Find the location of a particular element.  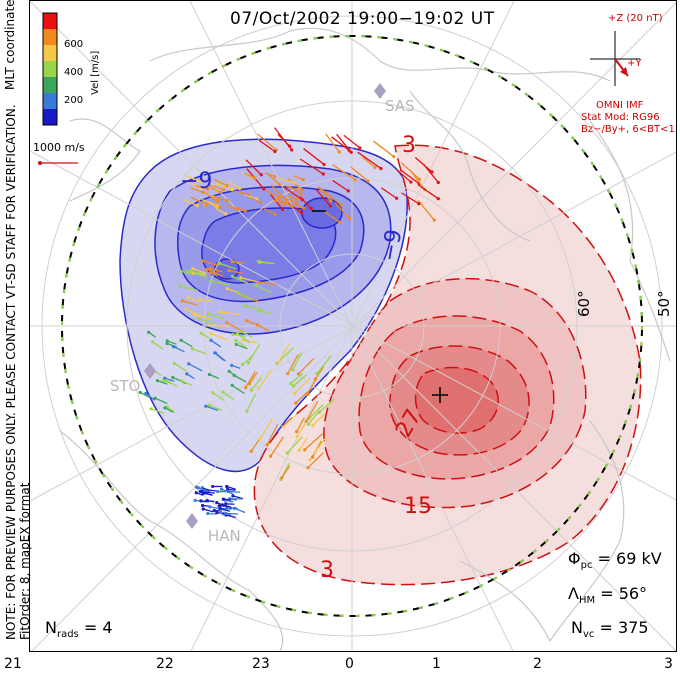

mlt-tick-1: 1 is located at coordinates (436, 664).